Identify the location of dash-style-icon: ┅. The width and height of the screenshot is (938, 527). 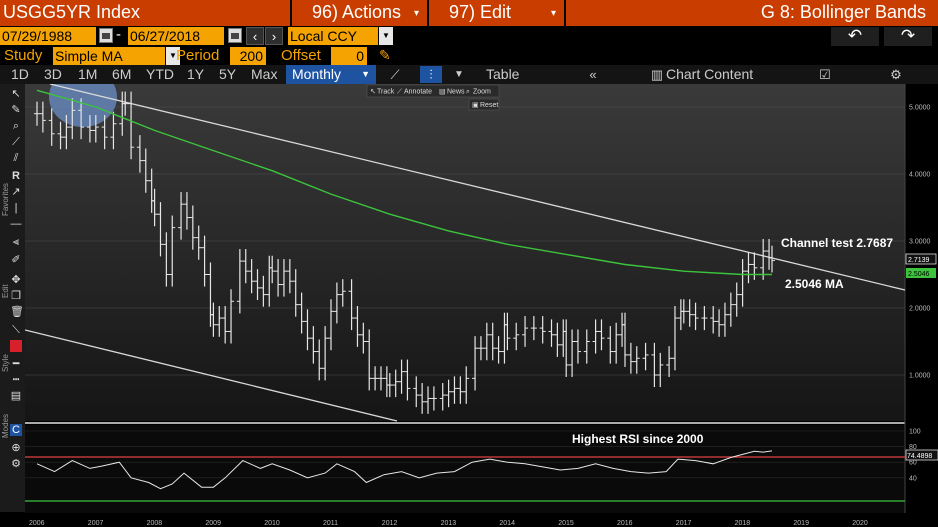
(16, 380).